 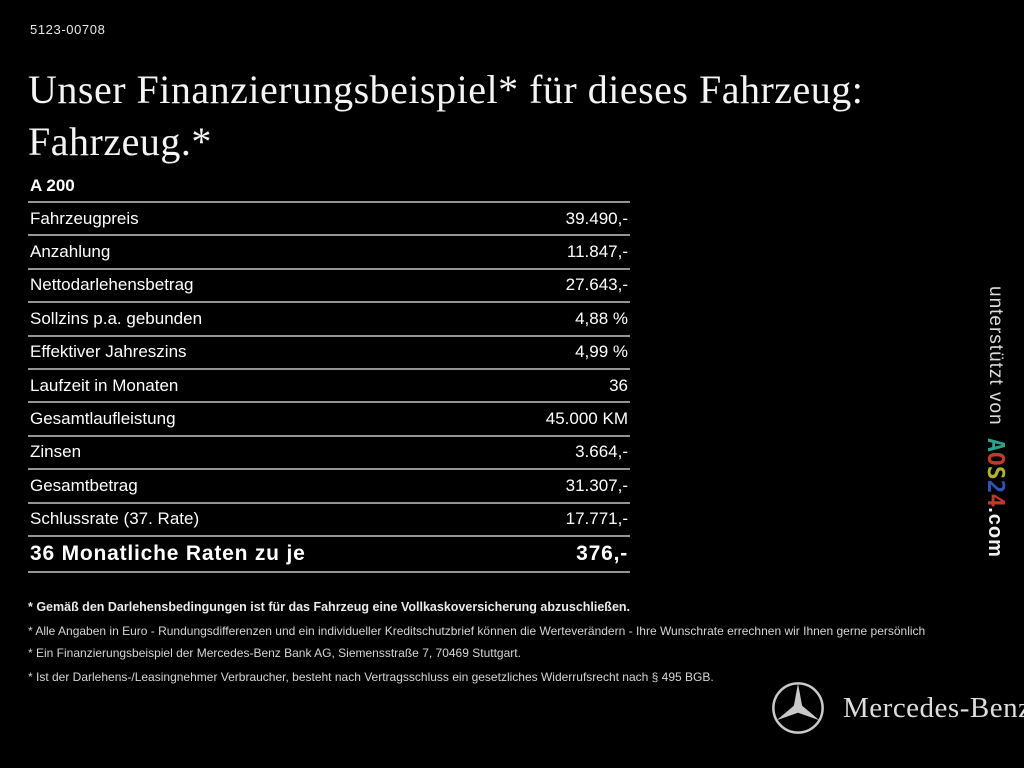 What do you see at coordinates (601, 452) in the screenshot?
I see `row-value: 3.664,-` at bounding box center [601, 452].